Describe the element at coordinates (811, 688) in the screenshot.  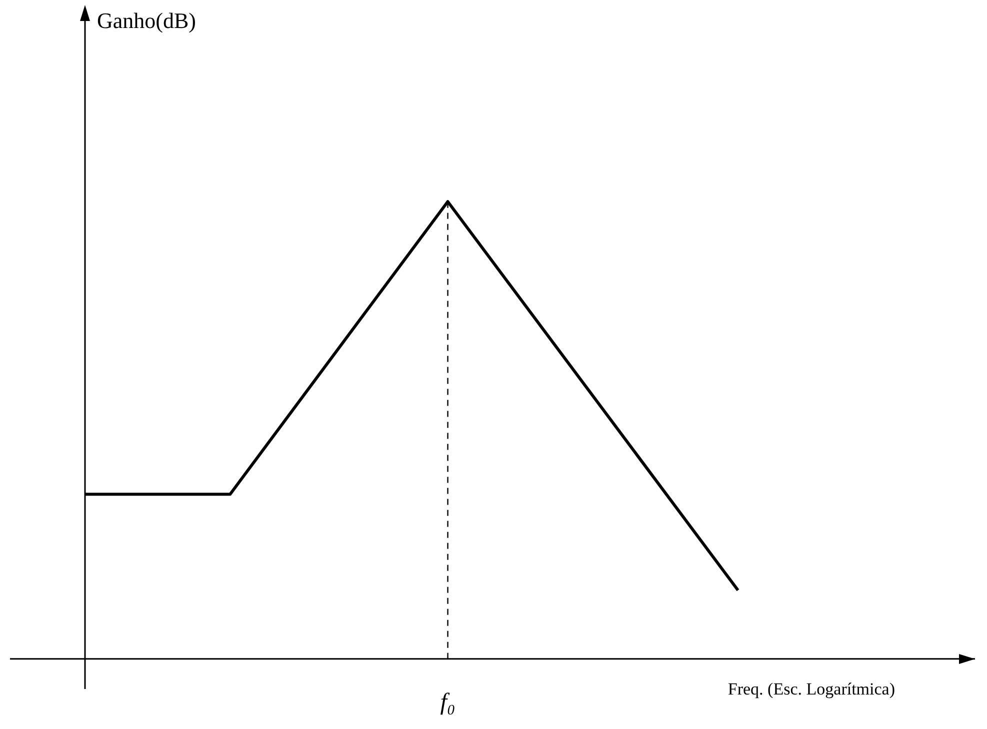
I see `x-axis-title: Freq. (Esc. Logarítmica)` at that location.